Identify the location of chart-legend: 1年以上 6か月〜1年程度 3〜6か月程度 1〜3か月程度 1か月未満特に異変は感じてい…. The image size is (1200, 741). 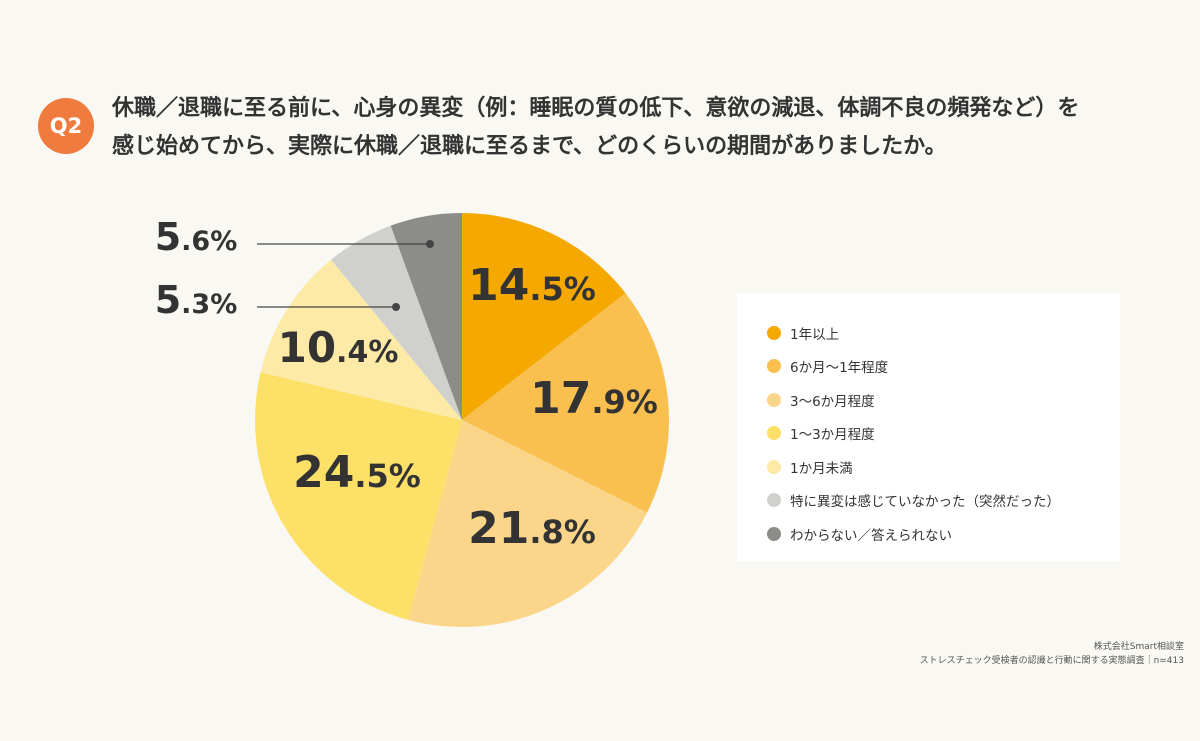
(928, 427).